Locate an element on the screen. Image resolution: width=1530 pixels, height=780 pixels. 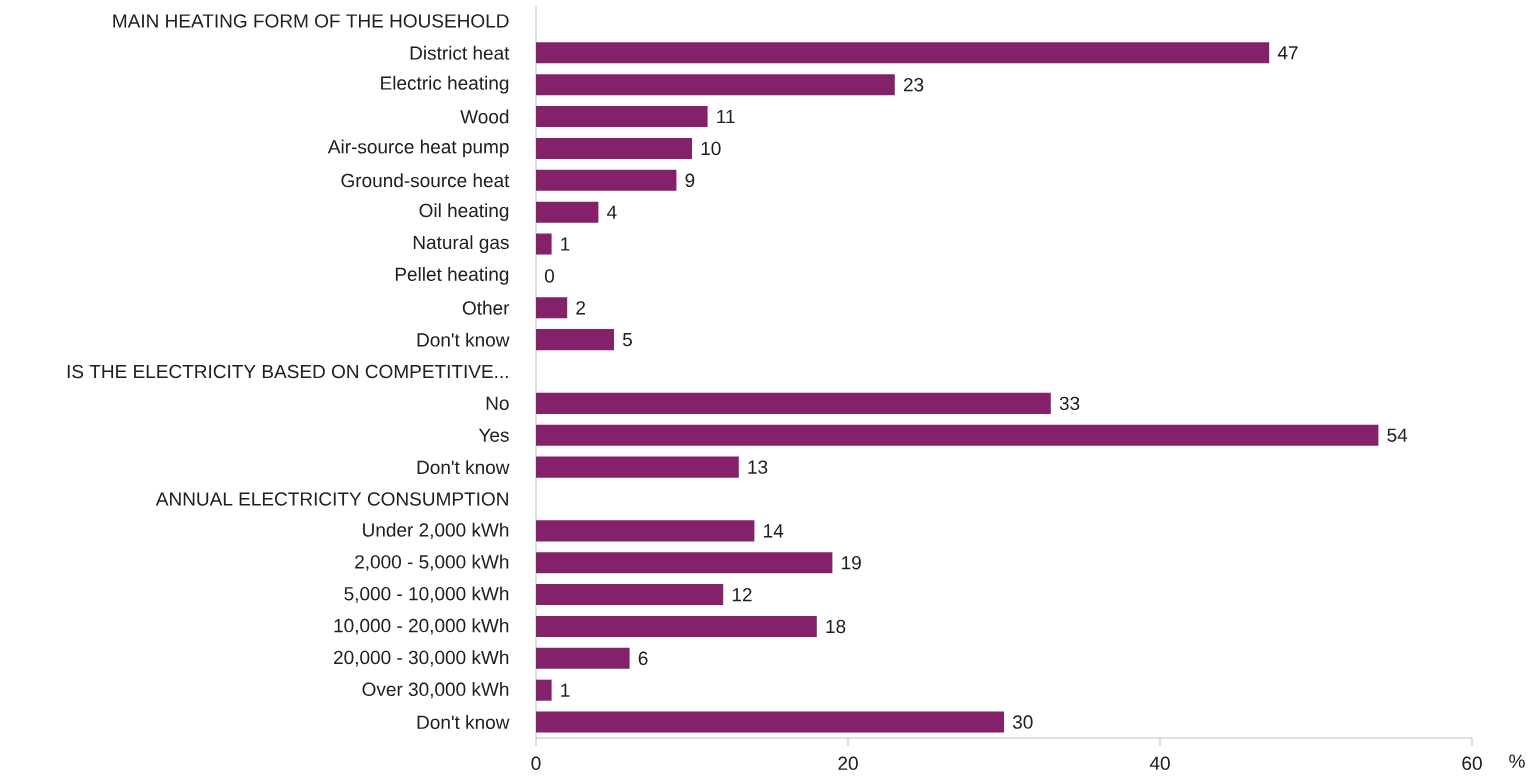
x-axis-title: % is located at coordinates (1517, 761).